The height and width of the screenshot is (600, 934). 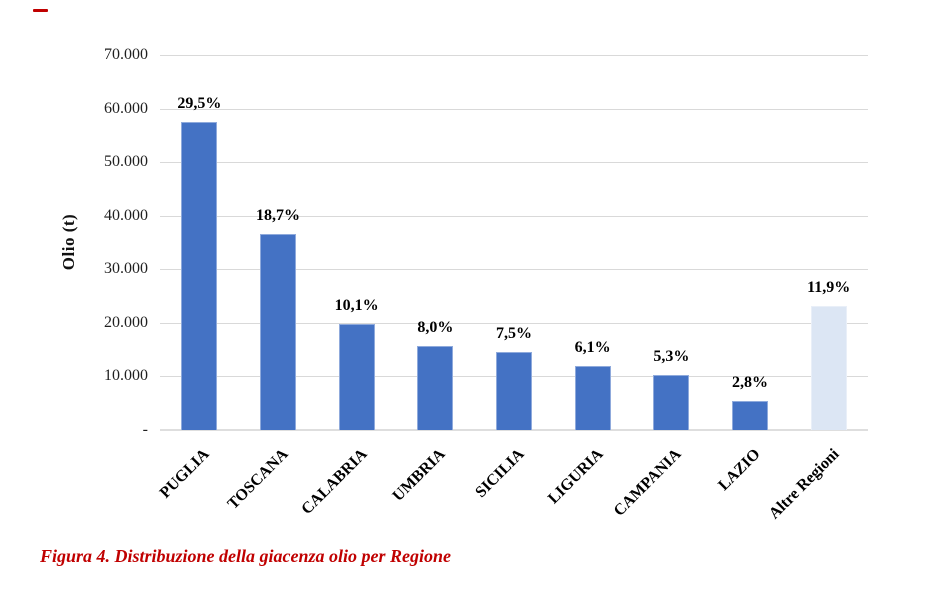 I want to click on bar-lazio, so click(x=750, y=415).